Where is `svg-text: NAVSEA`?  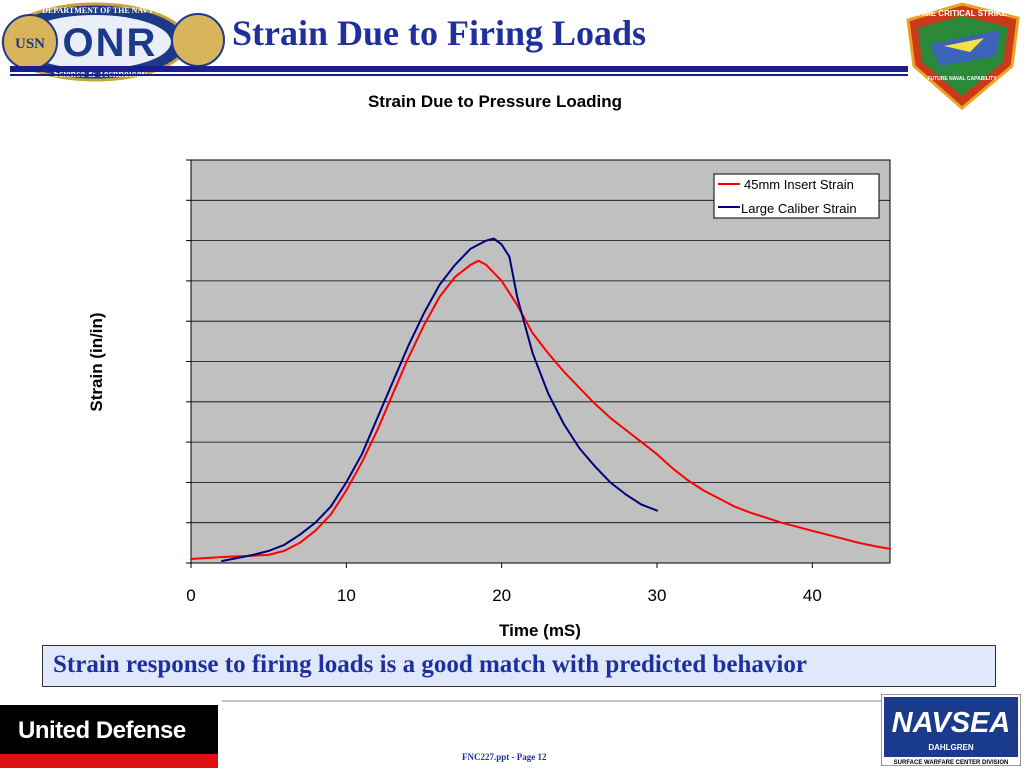
svg-text: NAVSEA is located at coordinates (951, 723).